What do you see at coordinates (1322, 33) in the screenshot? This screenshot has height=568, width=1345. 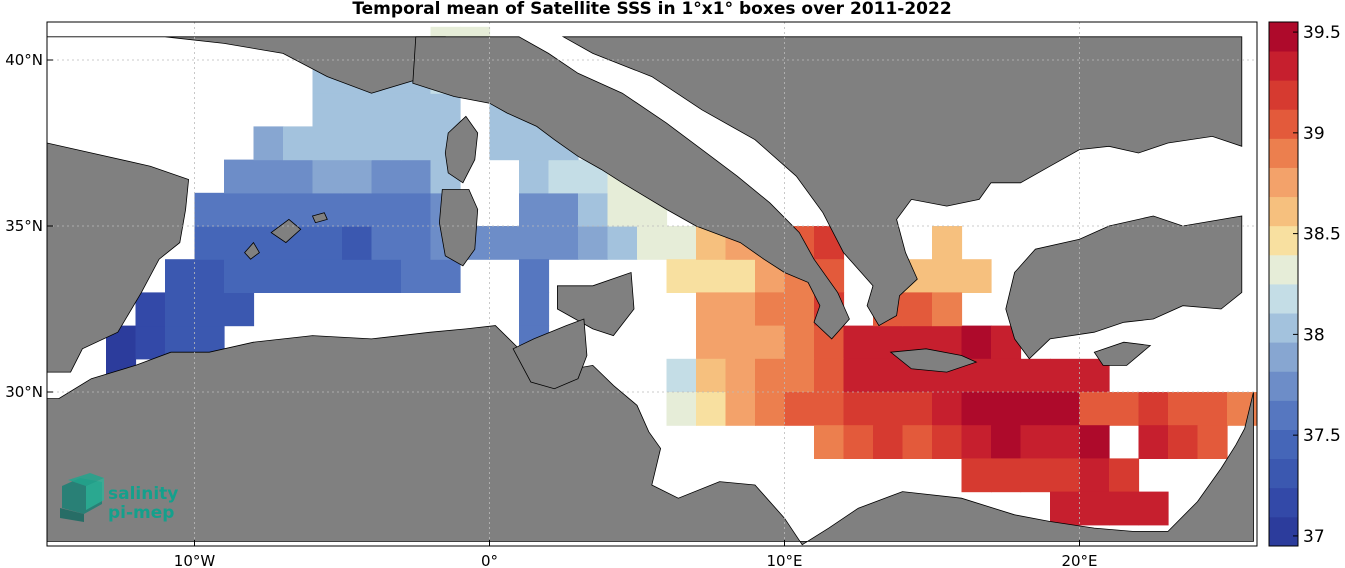 I see `colorbar-tick-label: 39.5` at bounding box center [1322, 33].